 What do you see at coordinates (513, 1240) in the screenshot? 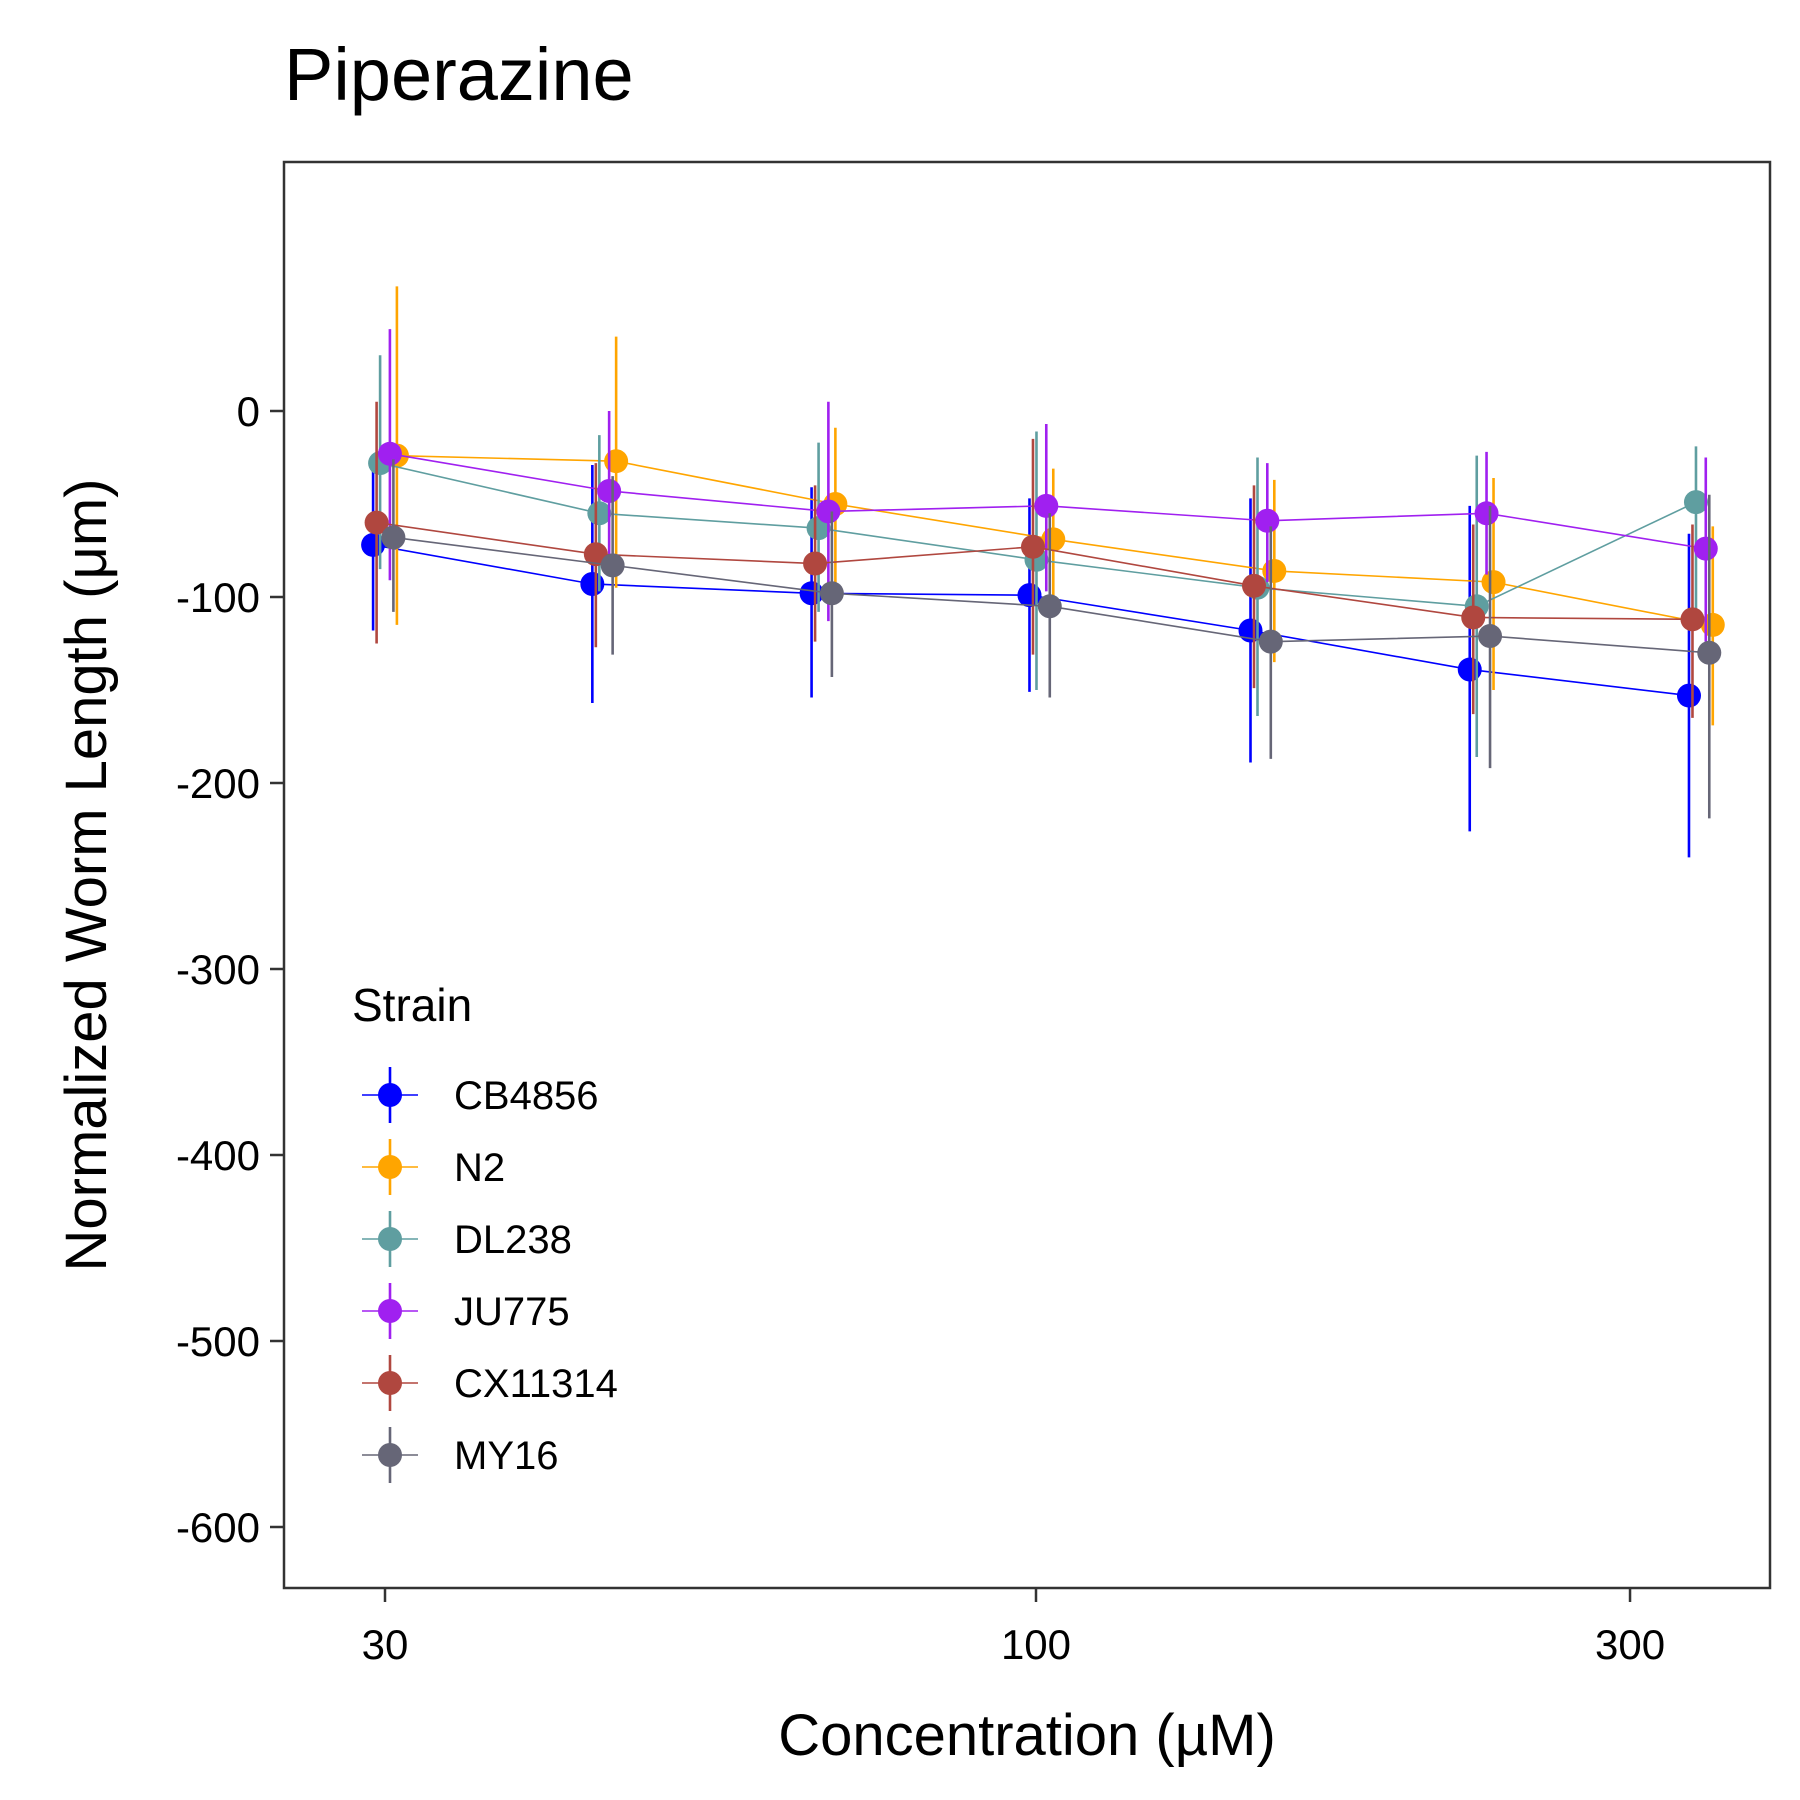
I see `legend-label: DL238` at bounding box center [513, 1240].